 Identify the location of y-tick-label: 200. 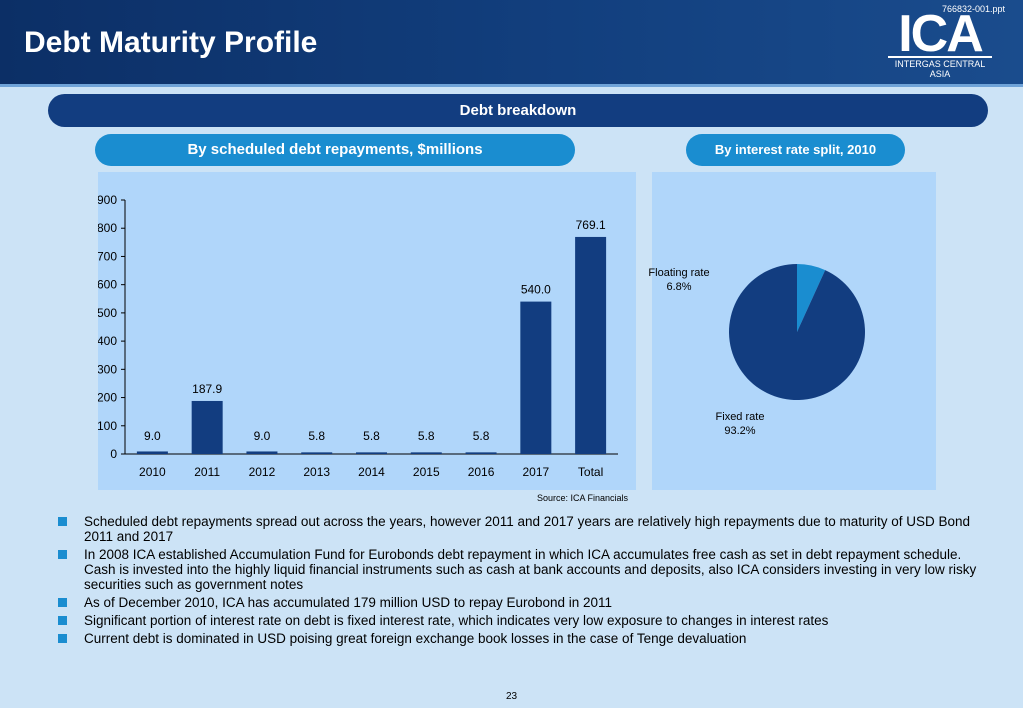
(107, 398).